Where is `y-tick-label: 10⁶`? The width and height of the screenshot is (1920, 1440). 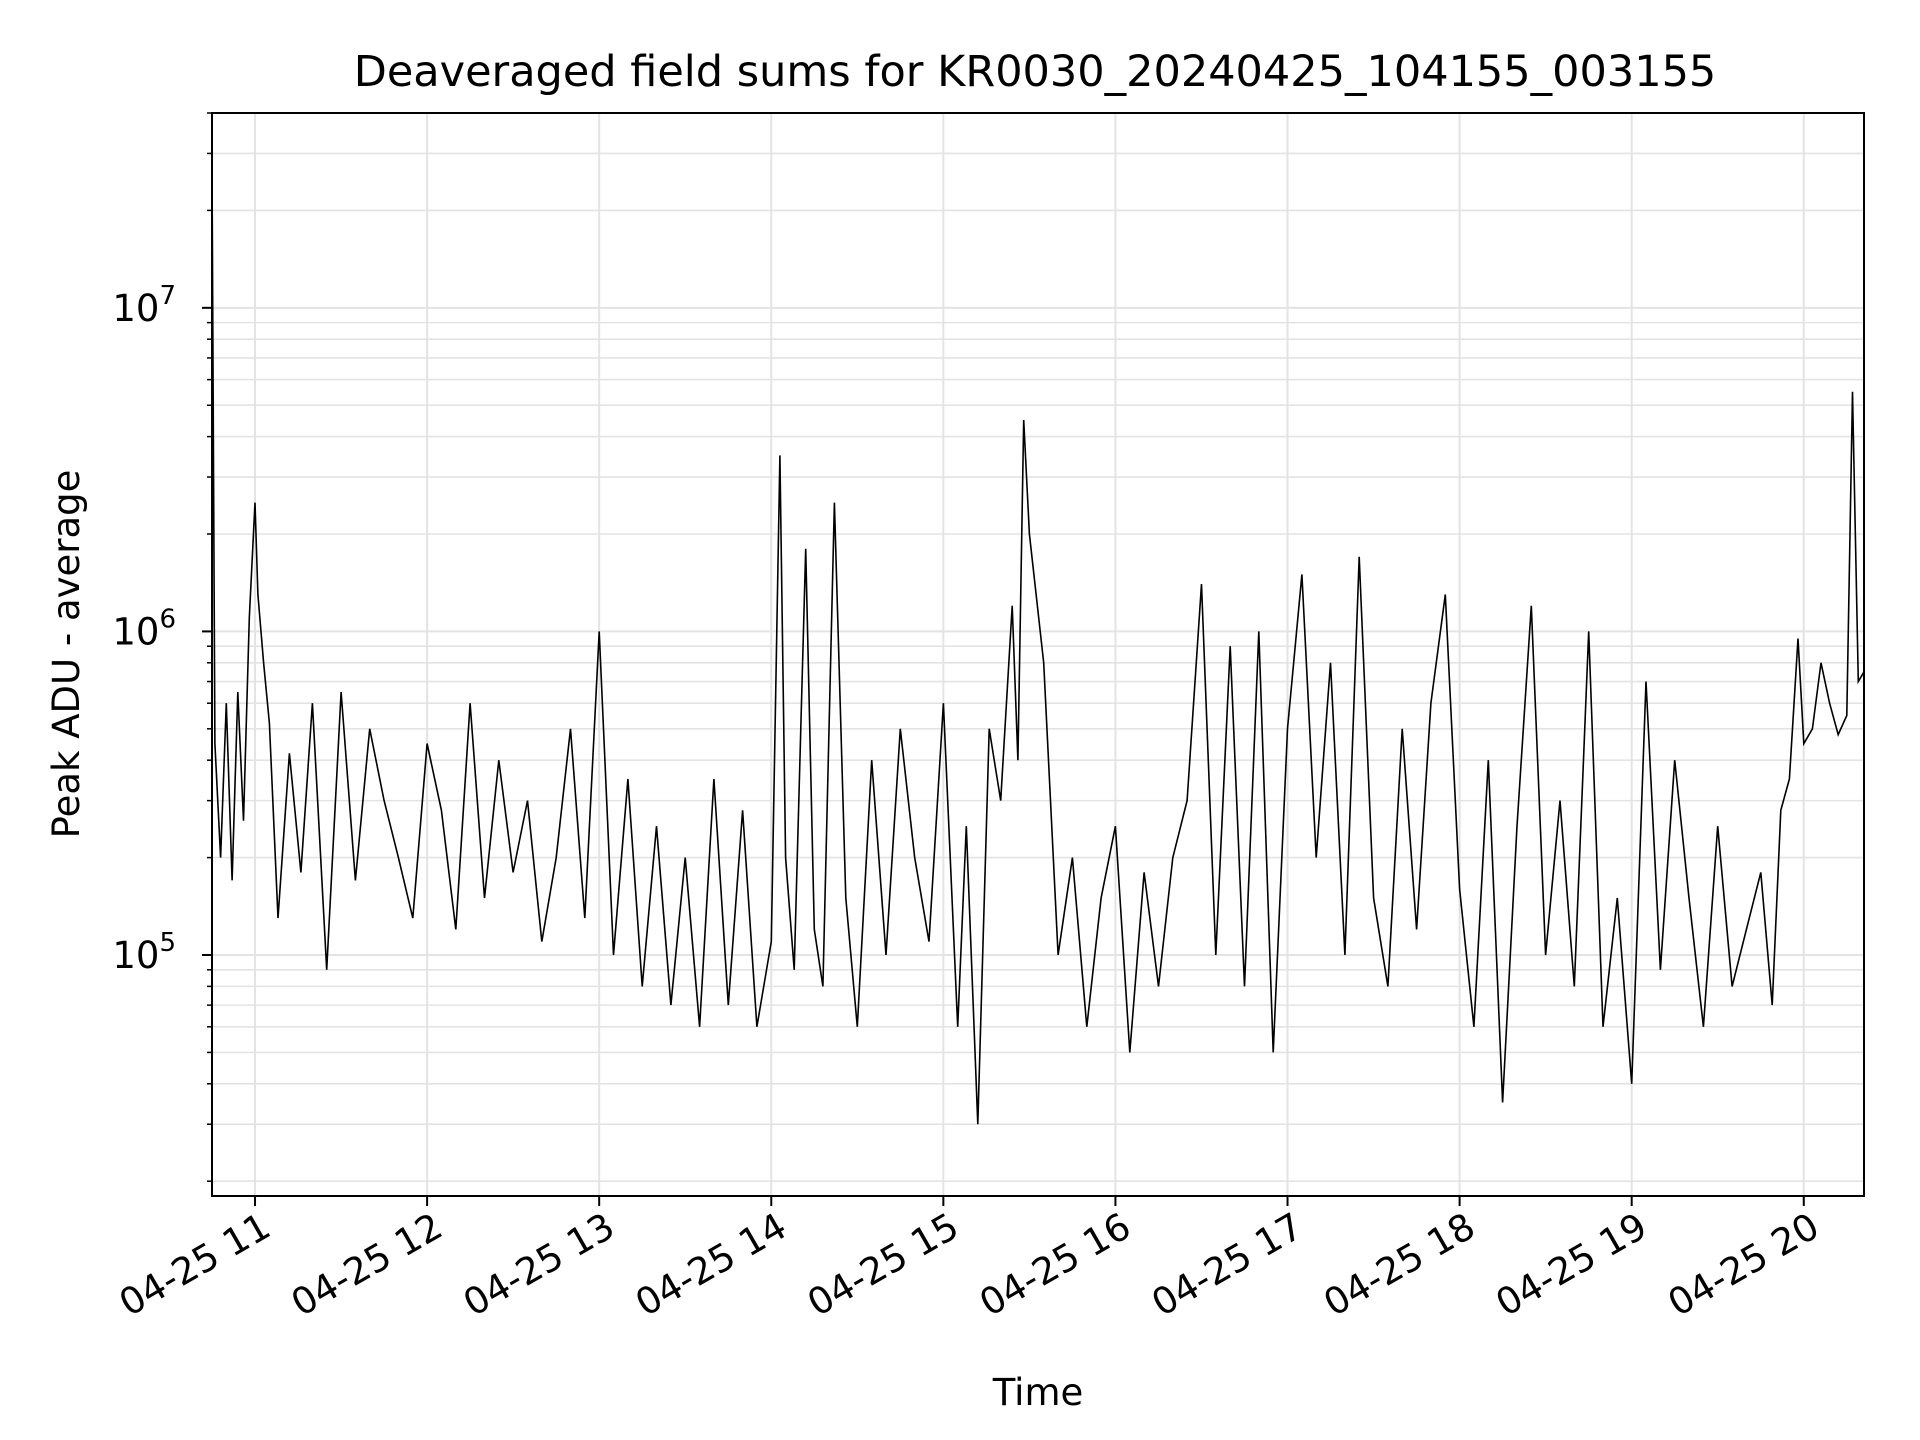
y-tick-label: 10⁶ is located at coordinates (144, 628).